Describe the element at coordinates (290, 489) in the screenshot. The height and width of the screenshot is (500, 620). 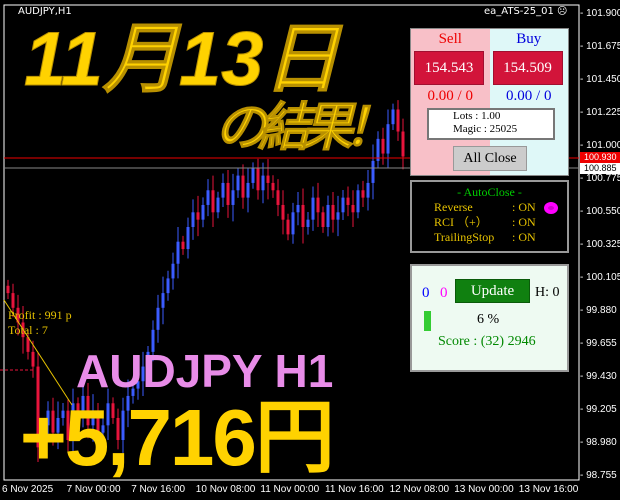
I see `time-tick: 11 Nov 00:00` at that location.